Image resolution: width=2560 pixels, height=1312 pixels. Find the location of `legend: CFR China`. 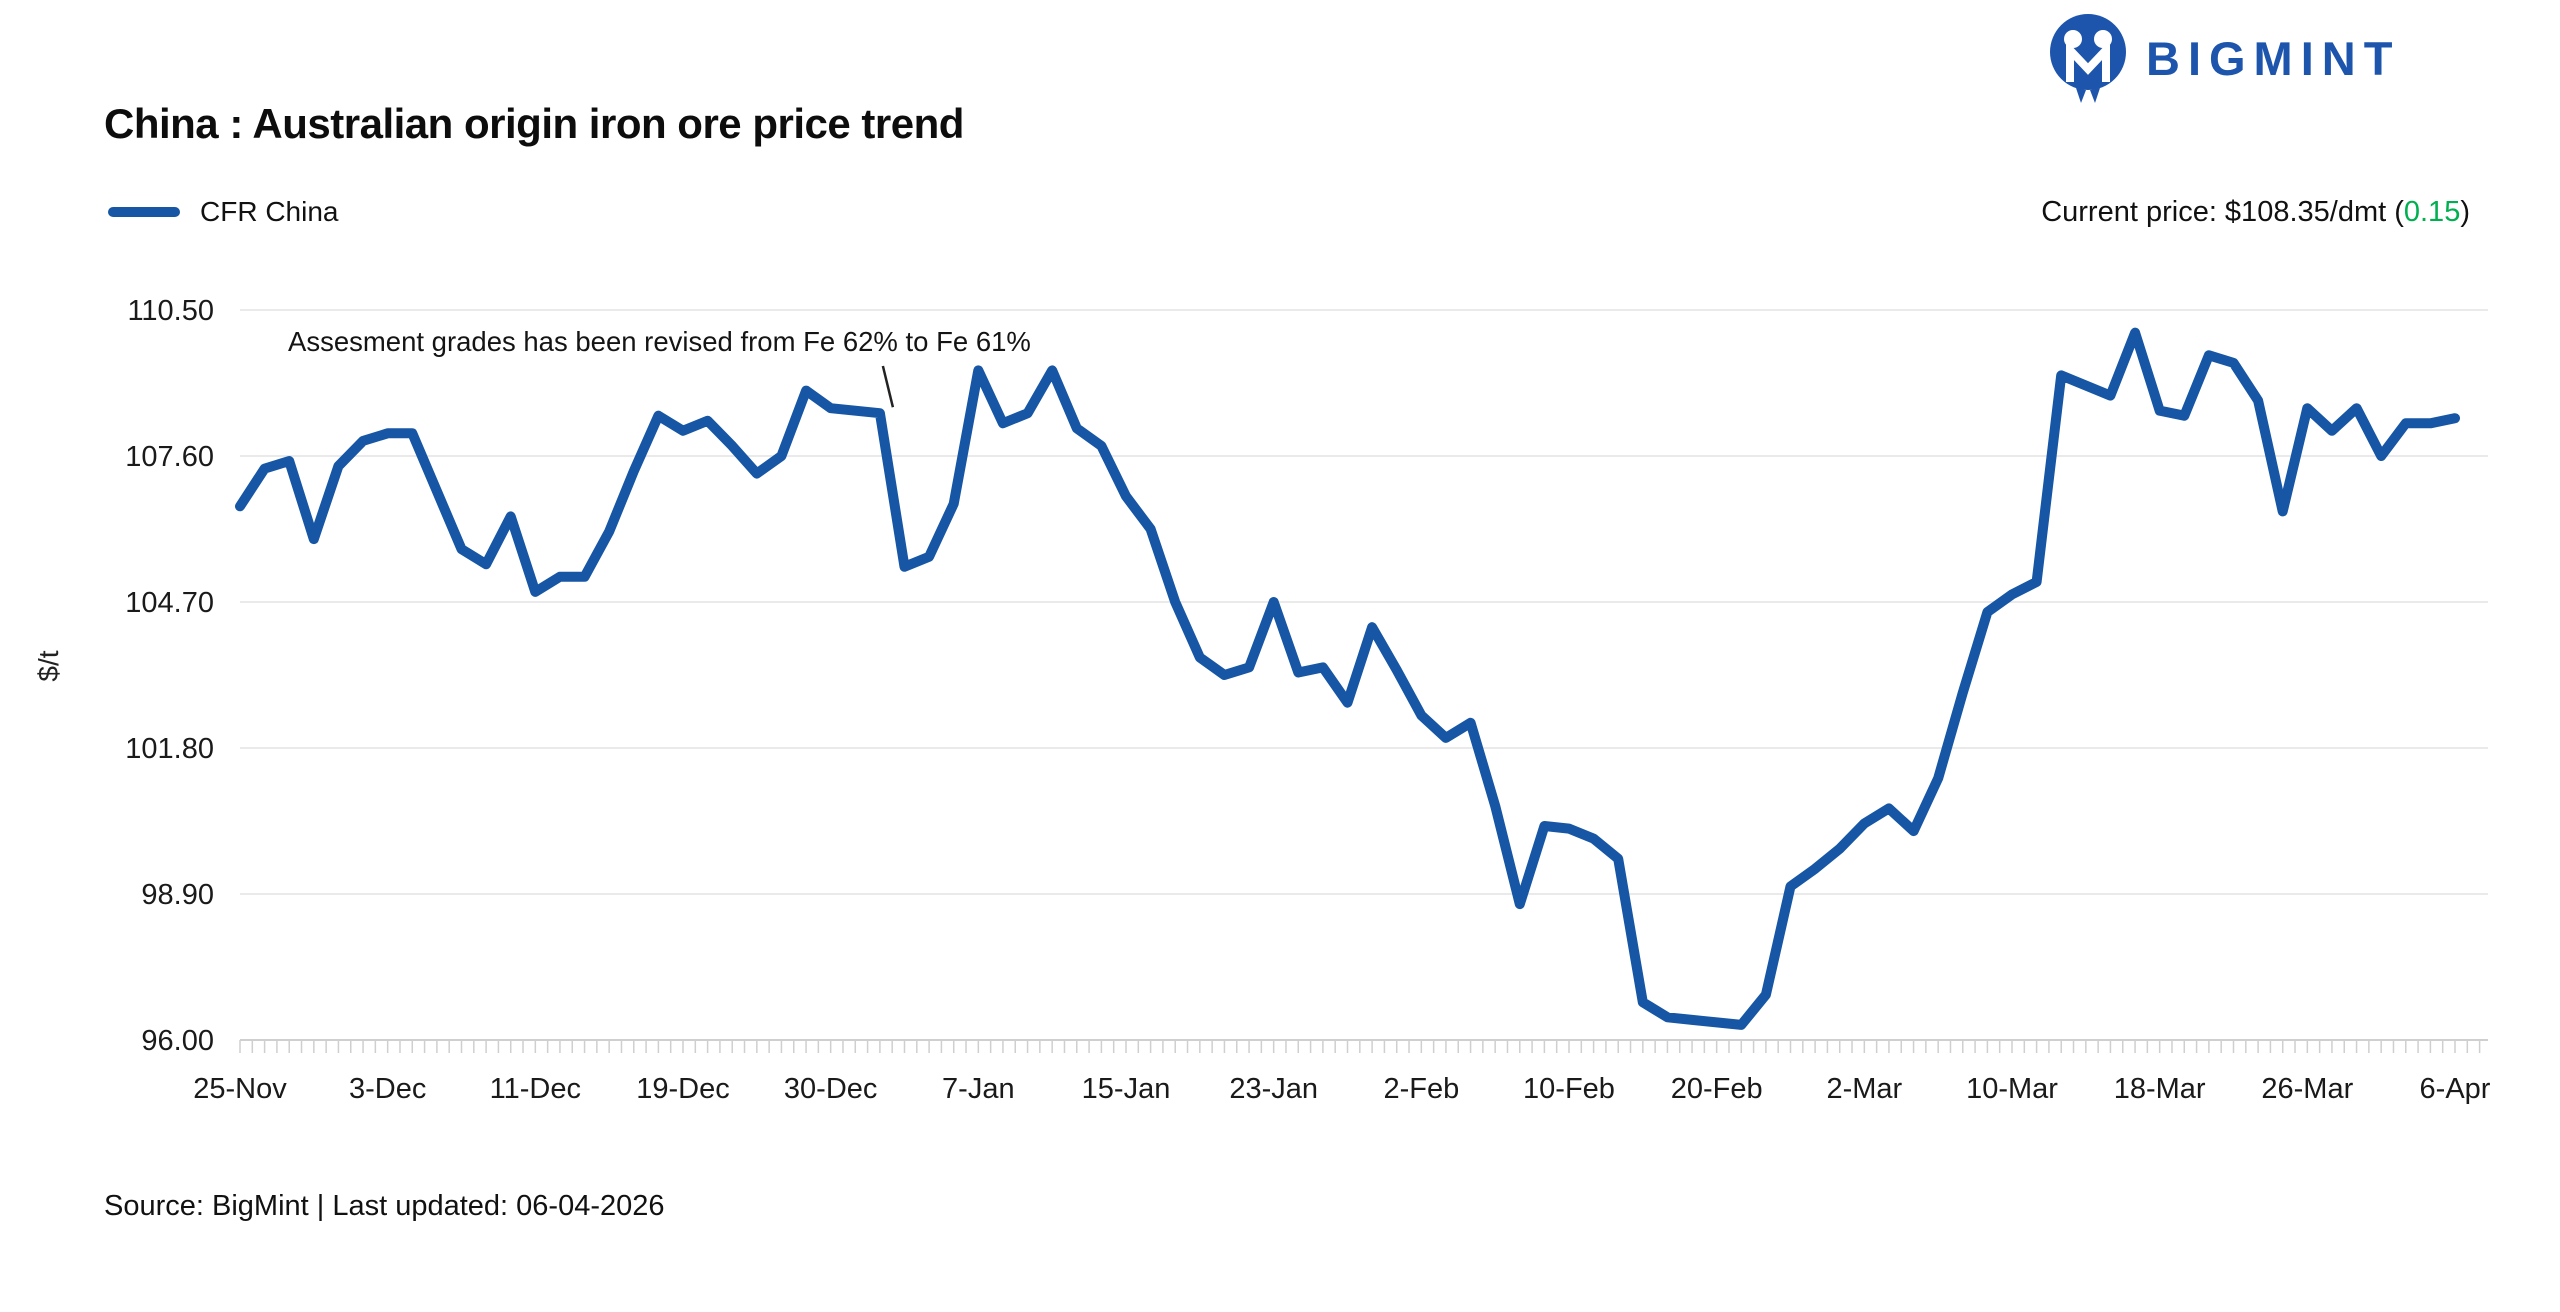

legend: CFR China is located at coordinates (223, 212).